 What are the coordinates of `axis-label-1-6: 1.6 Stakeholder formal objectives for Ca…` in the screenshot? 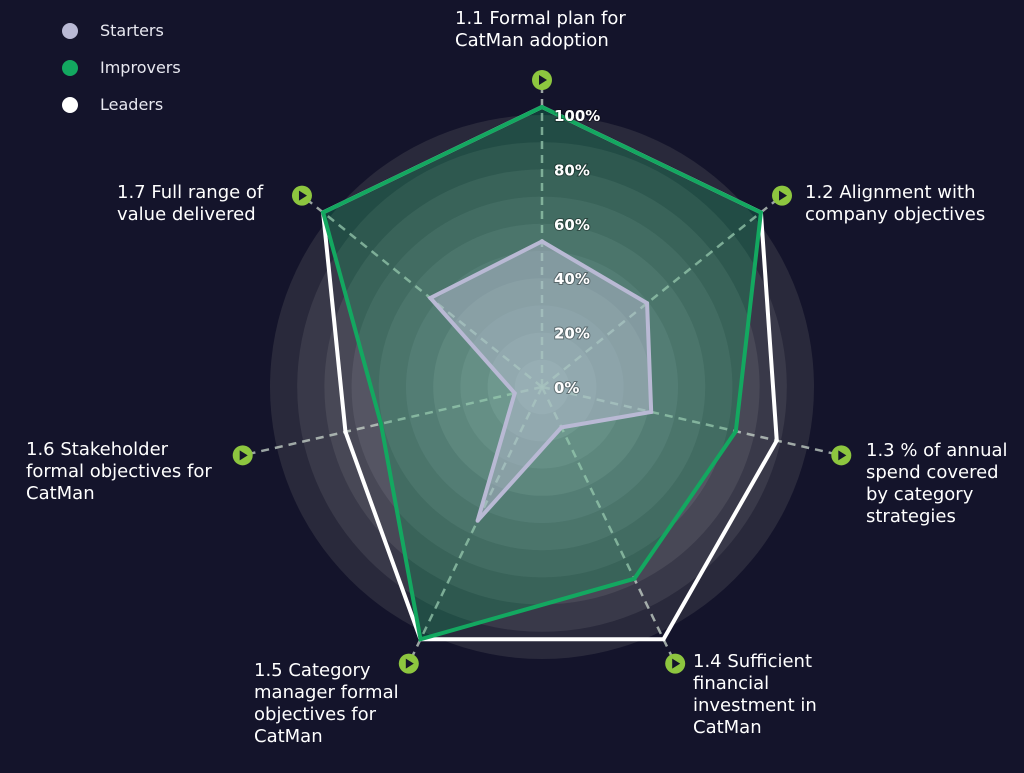 It's located at (119, 471).